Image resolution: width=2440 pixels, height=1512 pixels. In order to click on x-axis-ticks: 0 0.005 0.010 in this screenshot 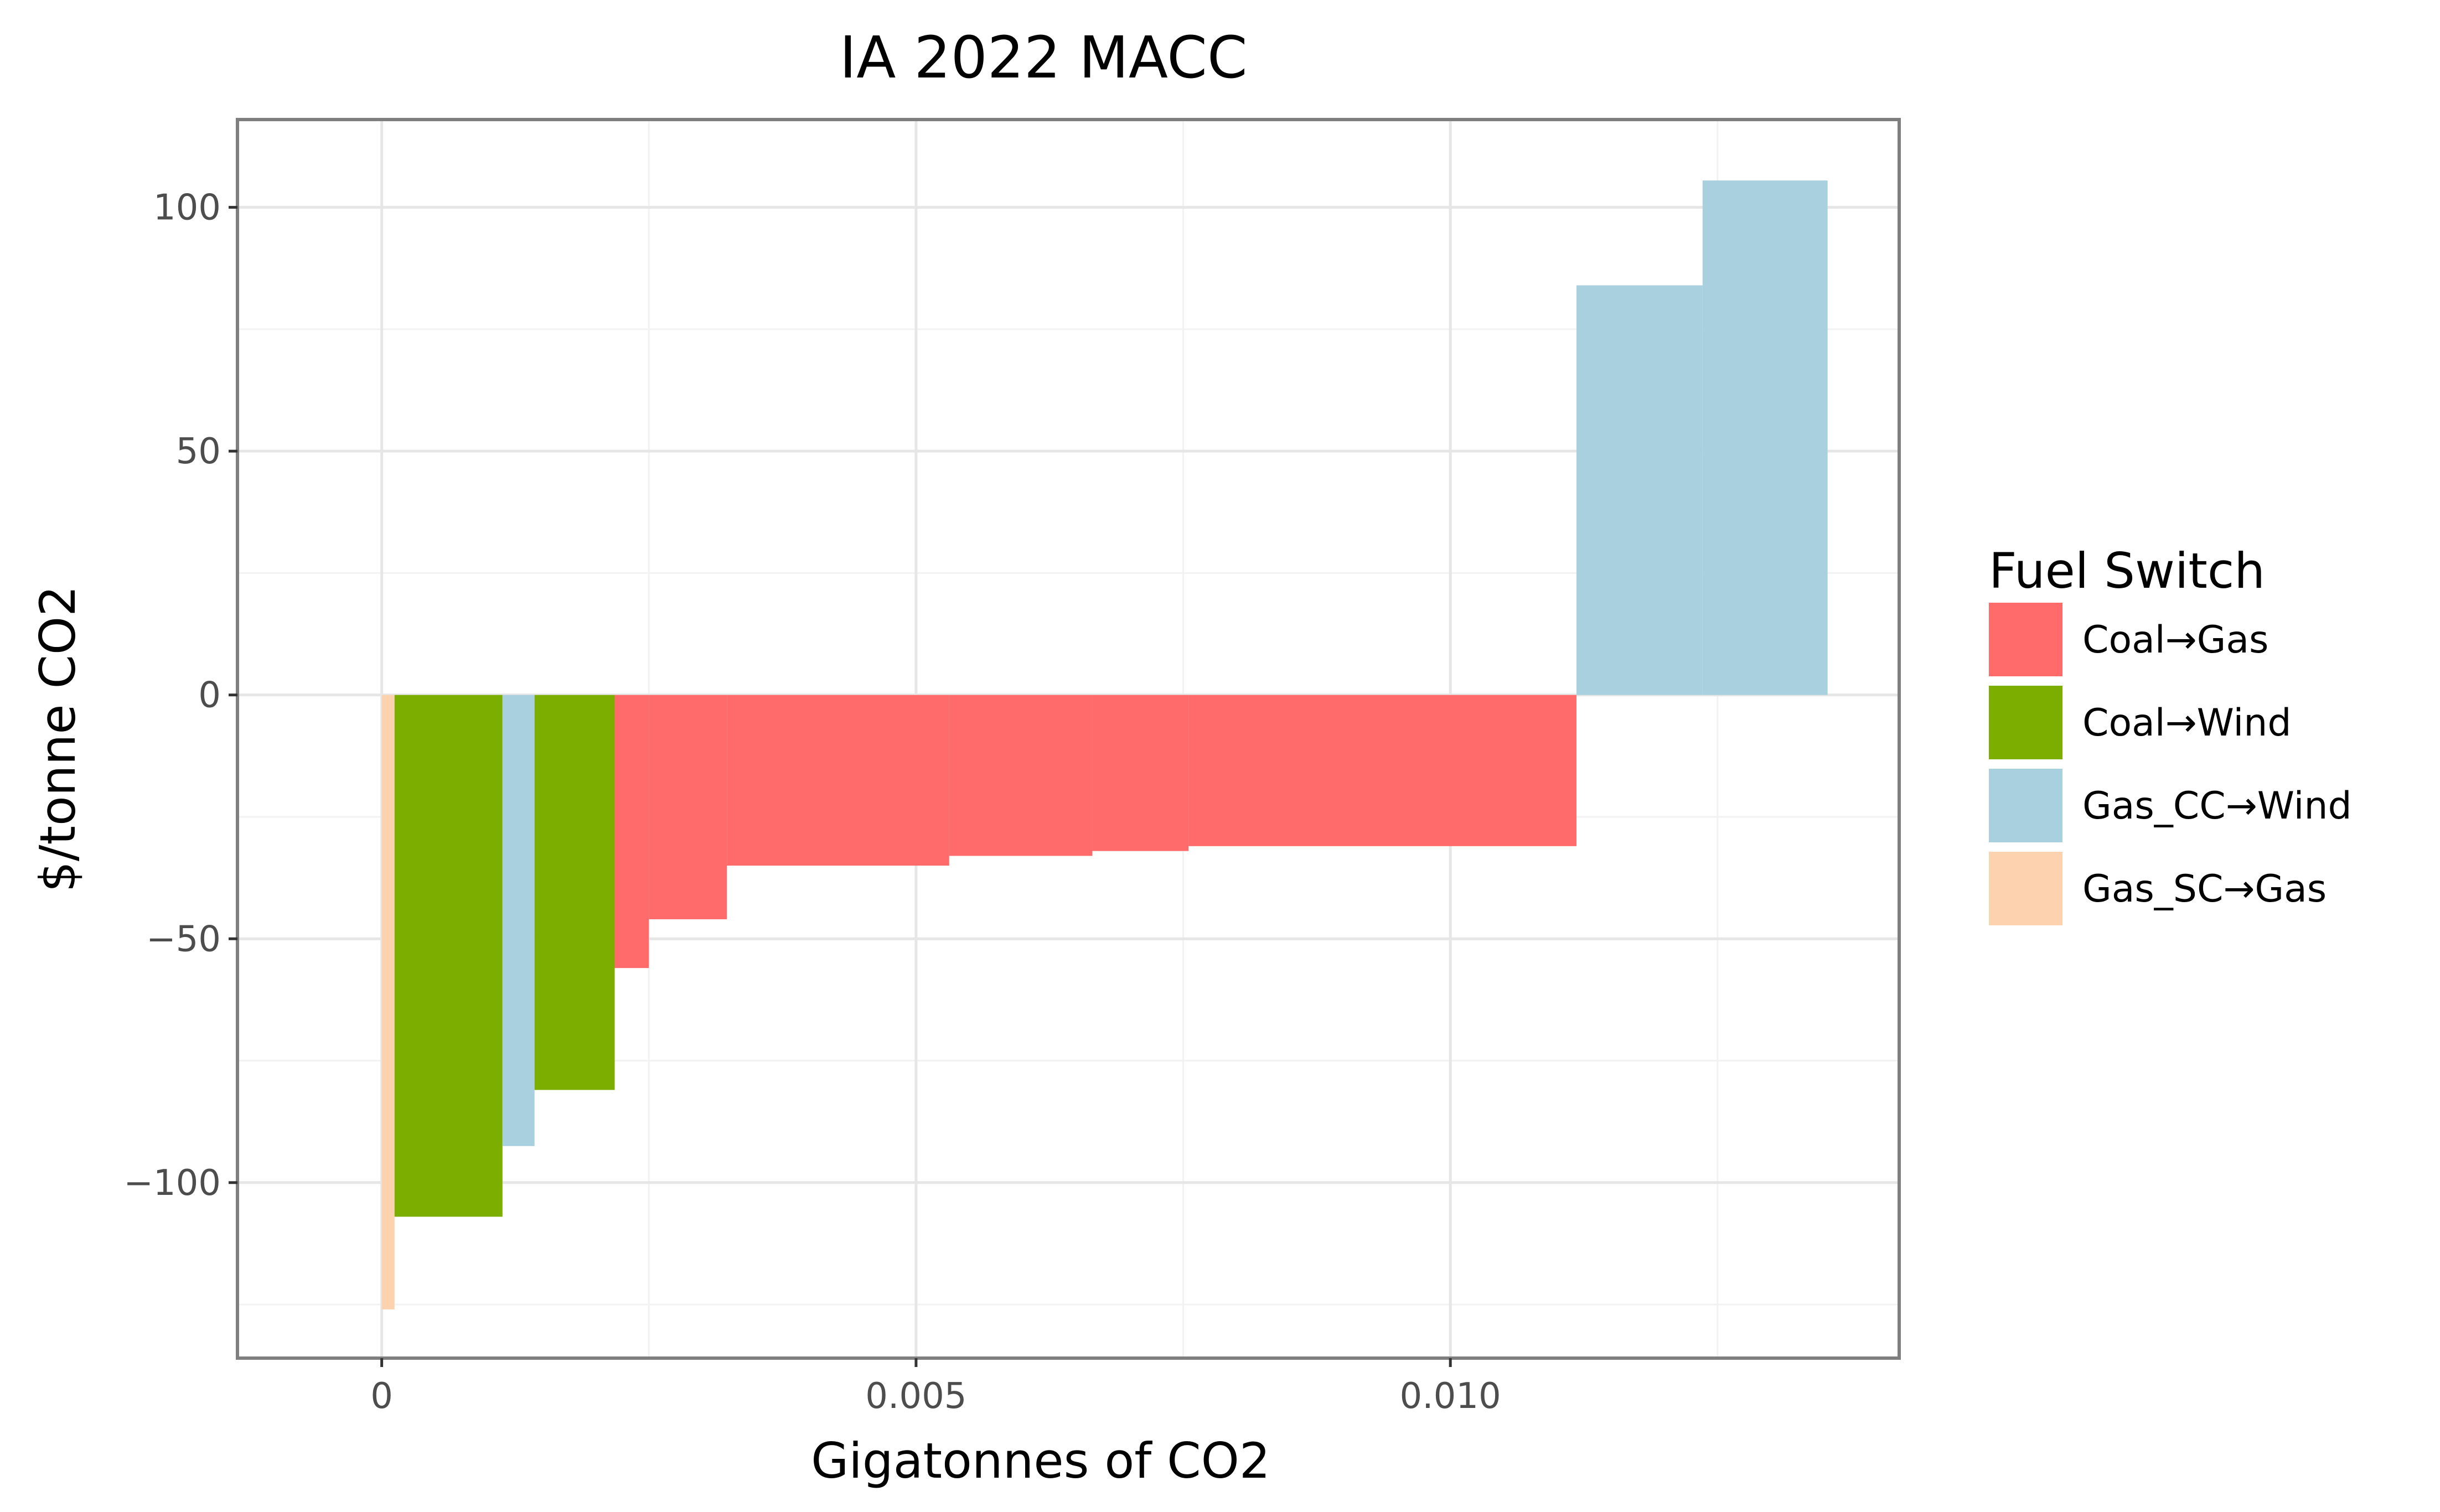, I will do `click(935, 1387)`.